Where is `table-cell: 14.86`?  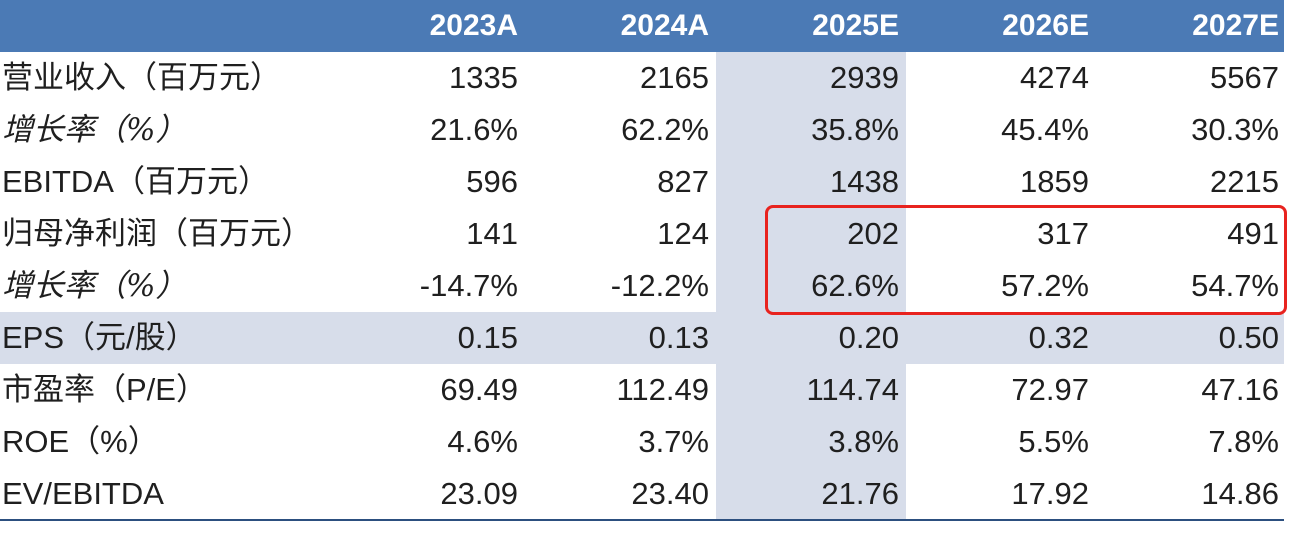
table-cell: 14.86 is located at coordinates (1240, 493).